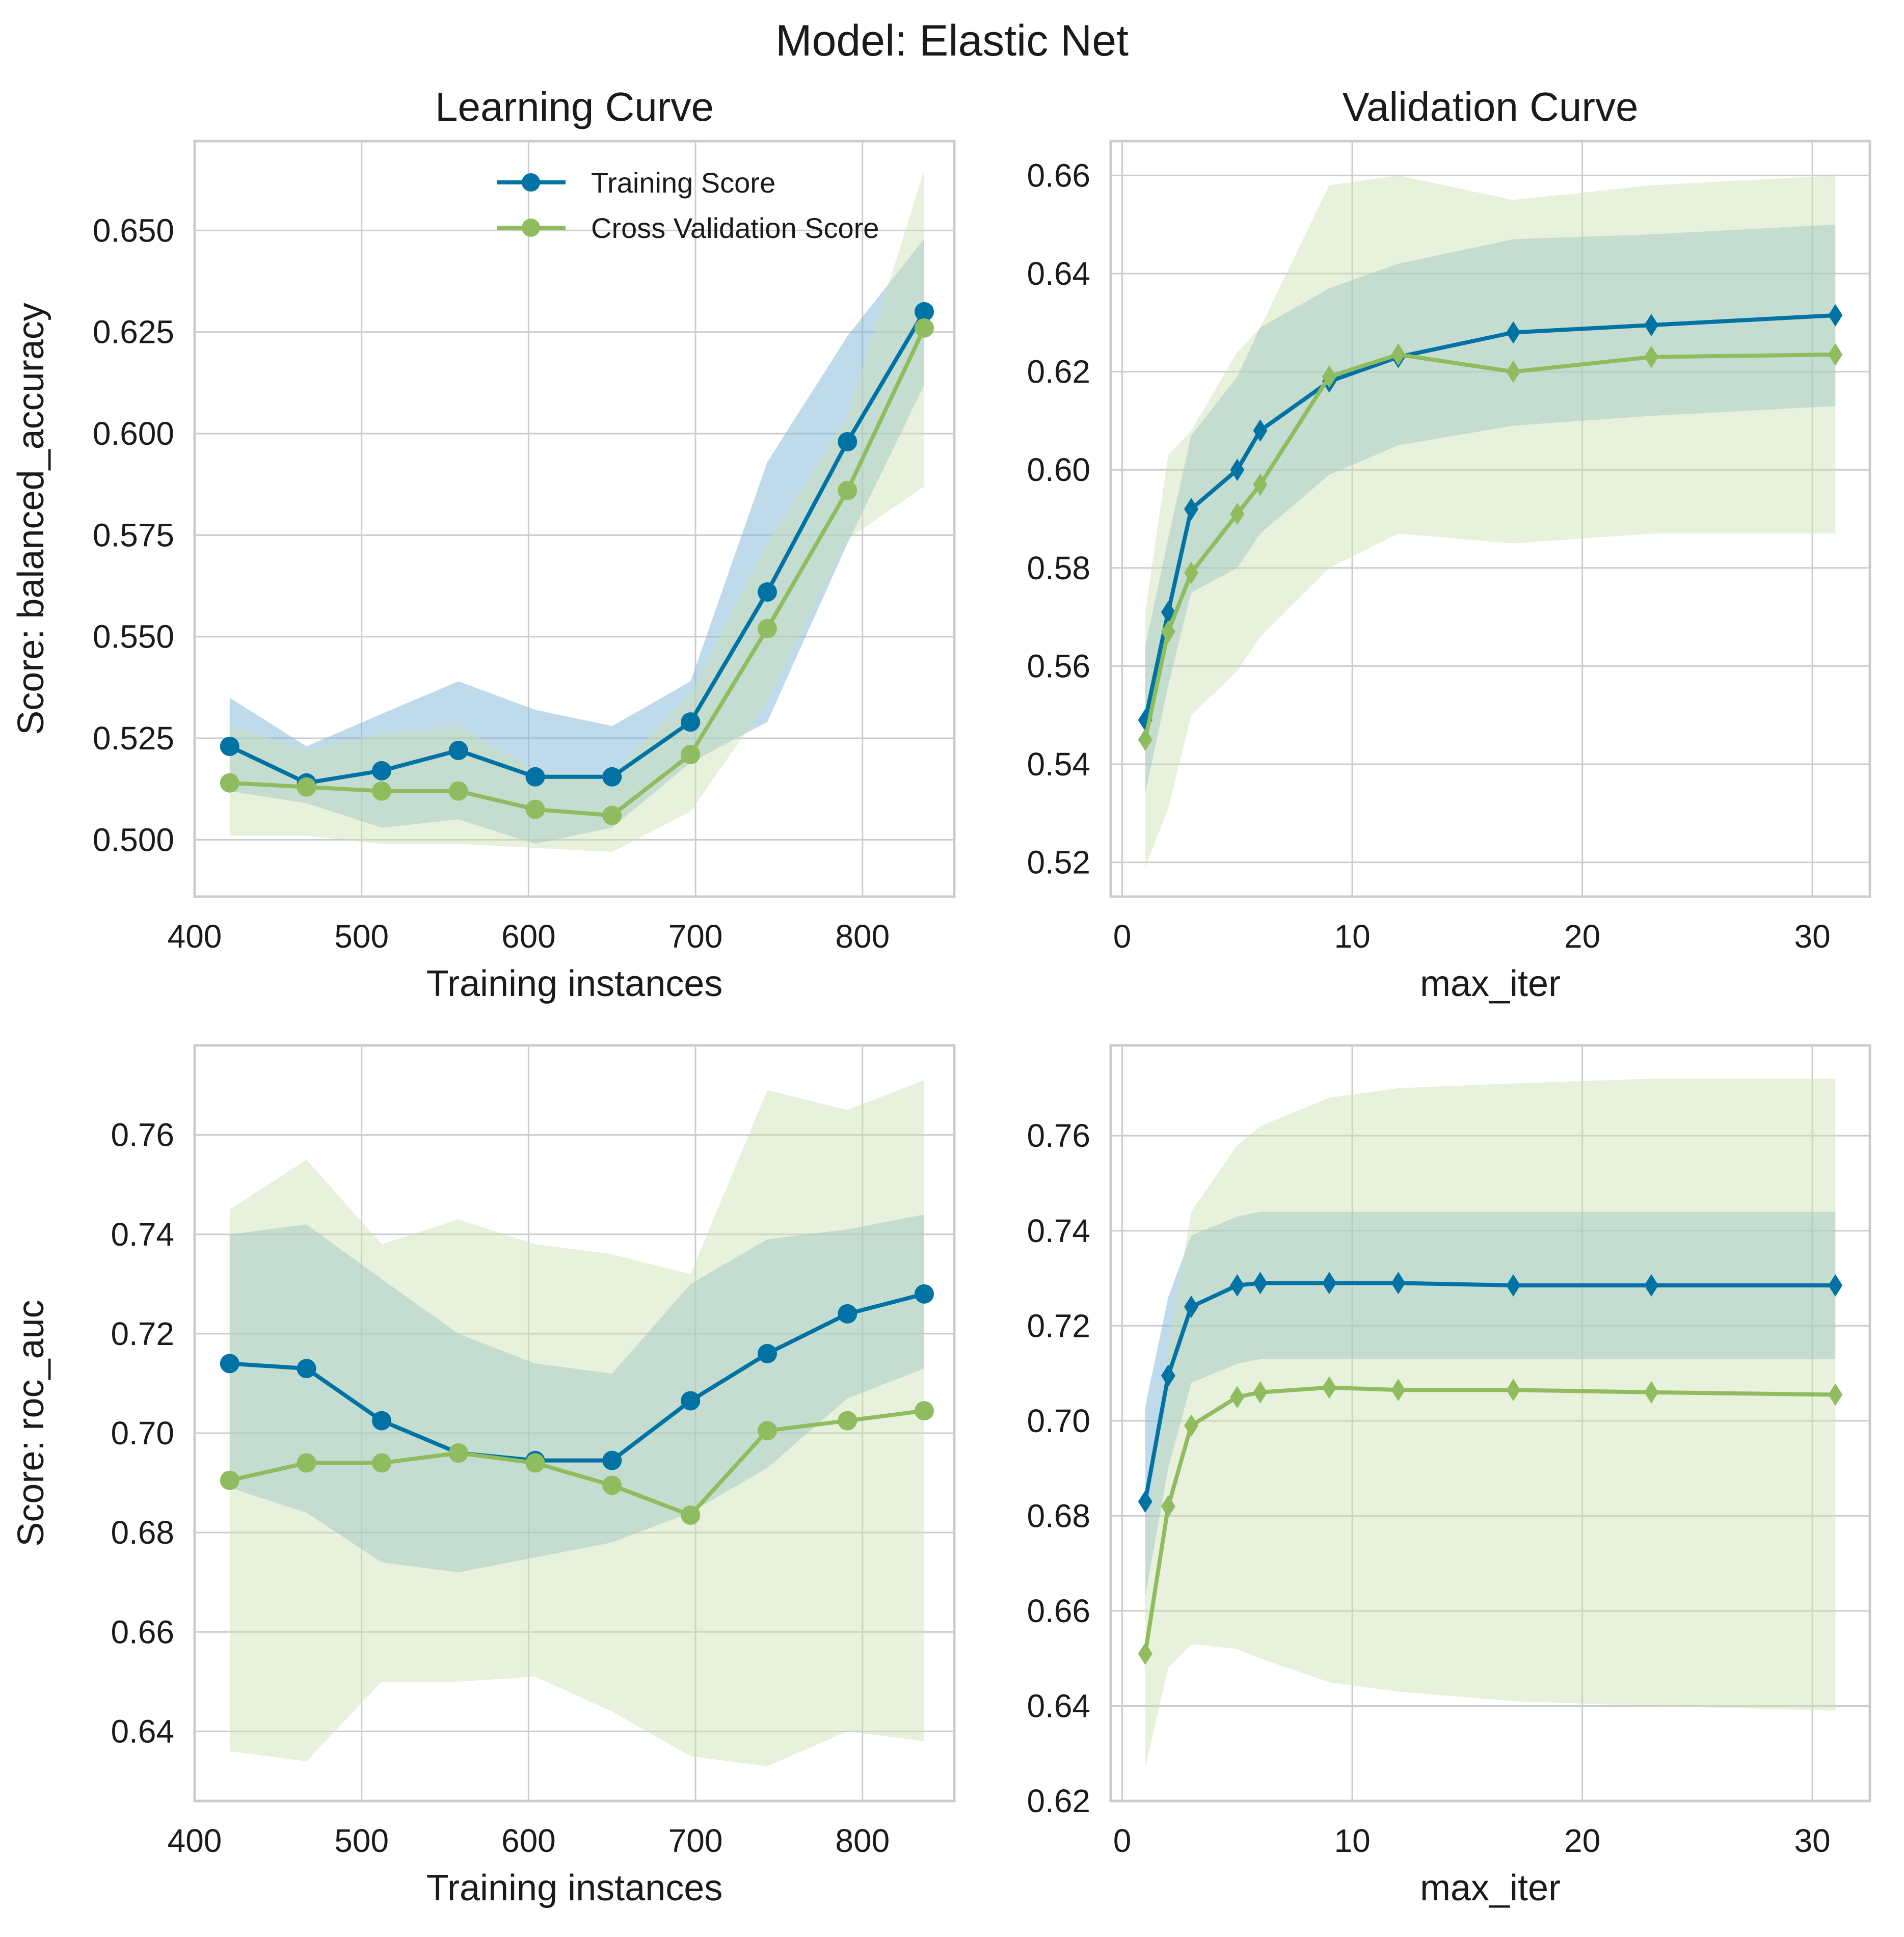 This screenshot has width=1904, height=1937. What do you see at coordinates (133, 637) in the screenshot?
I see `y-tick-label: 0.550` at bounding box center [133, 637].